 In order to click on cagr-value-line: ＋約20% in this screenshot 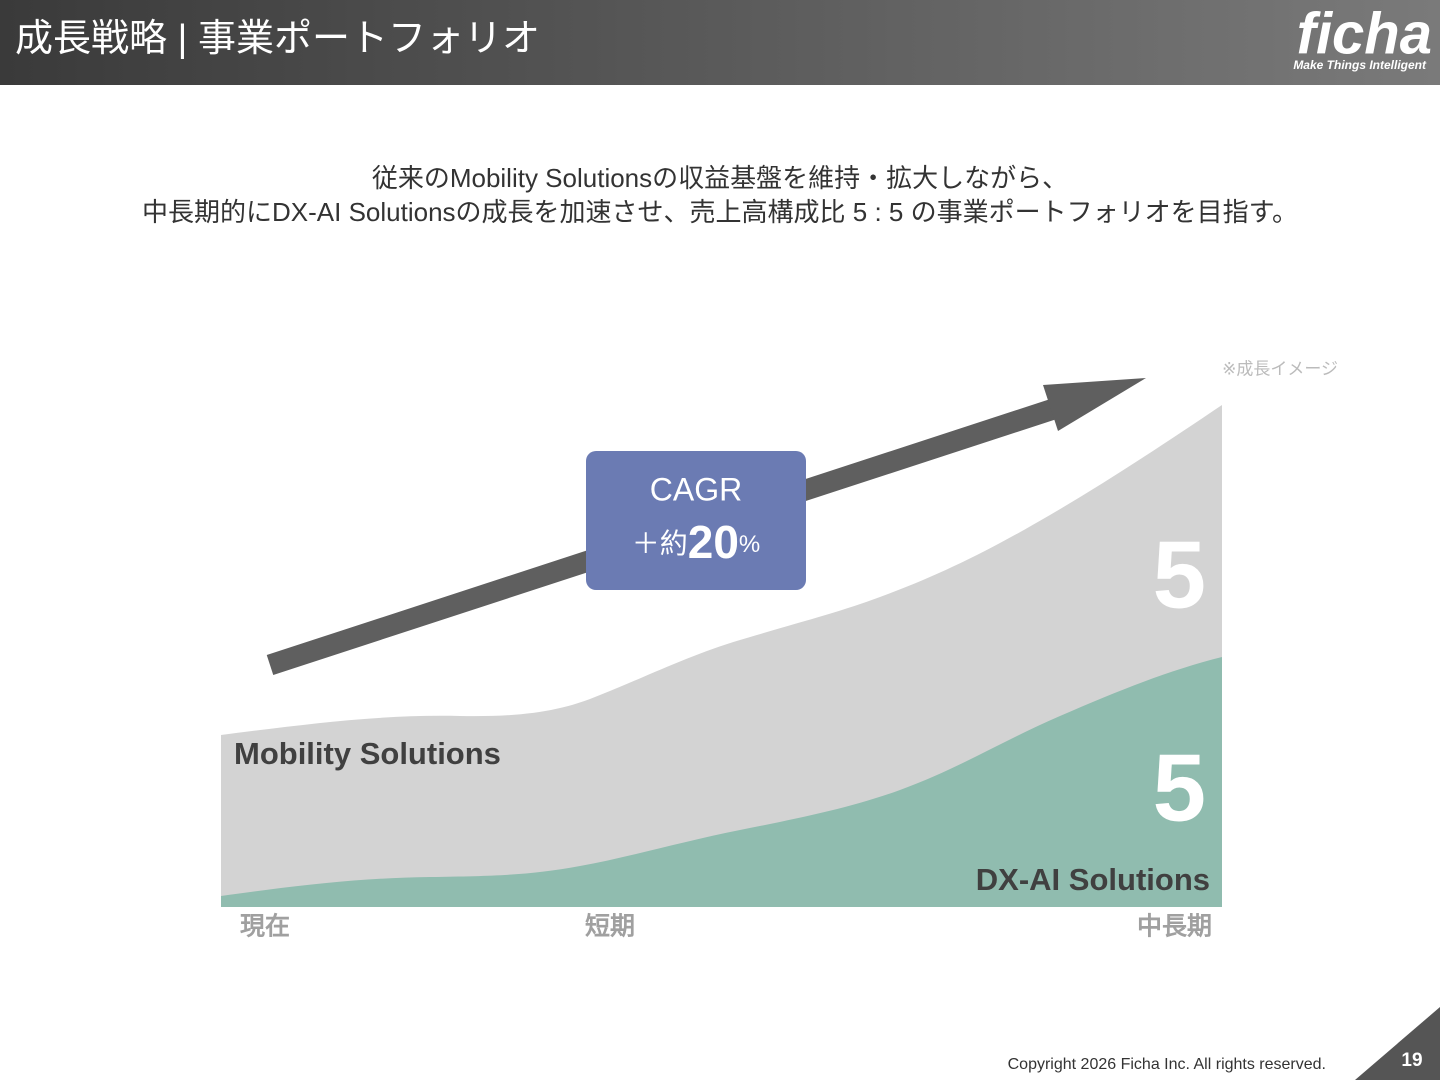, I will do `click(696, 542)`.